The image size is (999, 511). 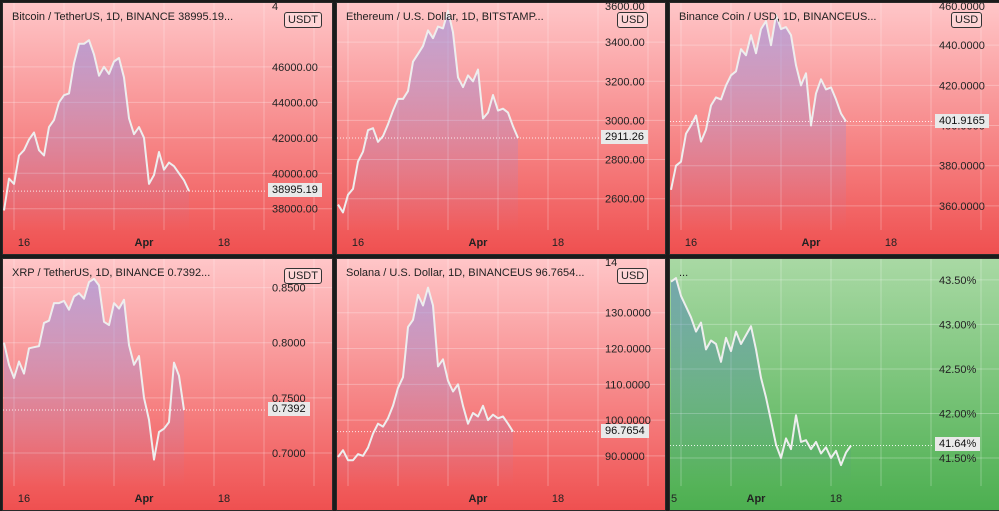 I want to click on y-tick-label: 43.00%, so click(x=958, y=325).